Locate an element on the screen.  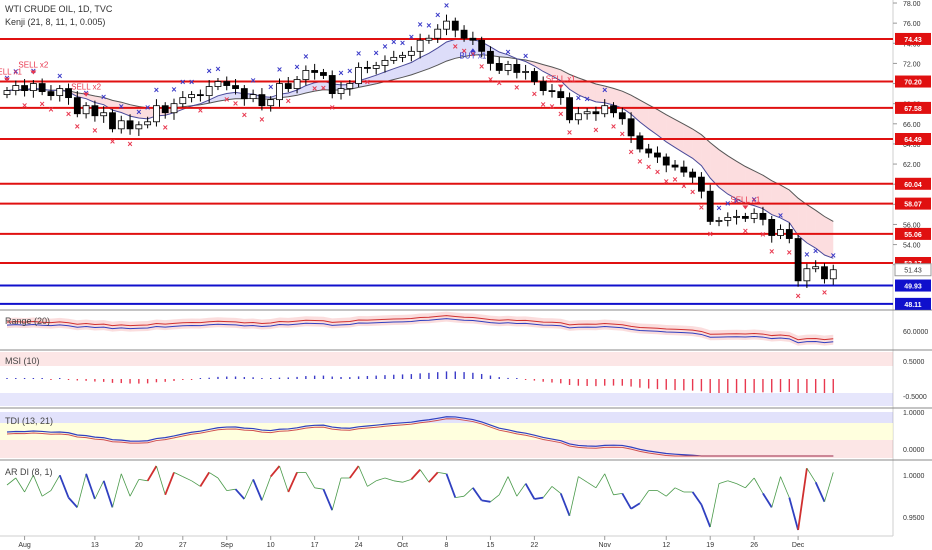
level-tag-64.49 is located at coordinates (913, 138).